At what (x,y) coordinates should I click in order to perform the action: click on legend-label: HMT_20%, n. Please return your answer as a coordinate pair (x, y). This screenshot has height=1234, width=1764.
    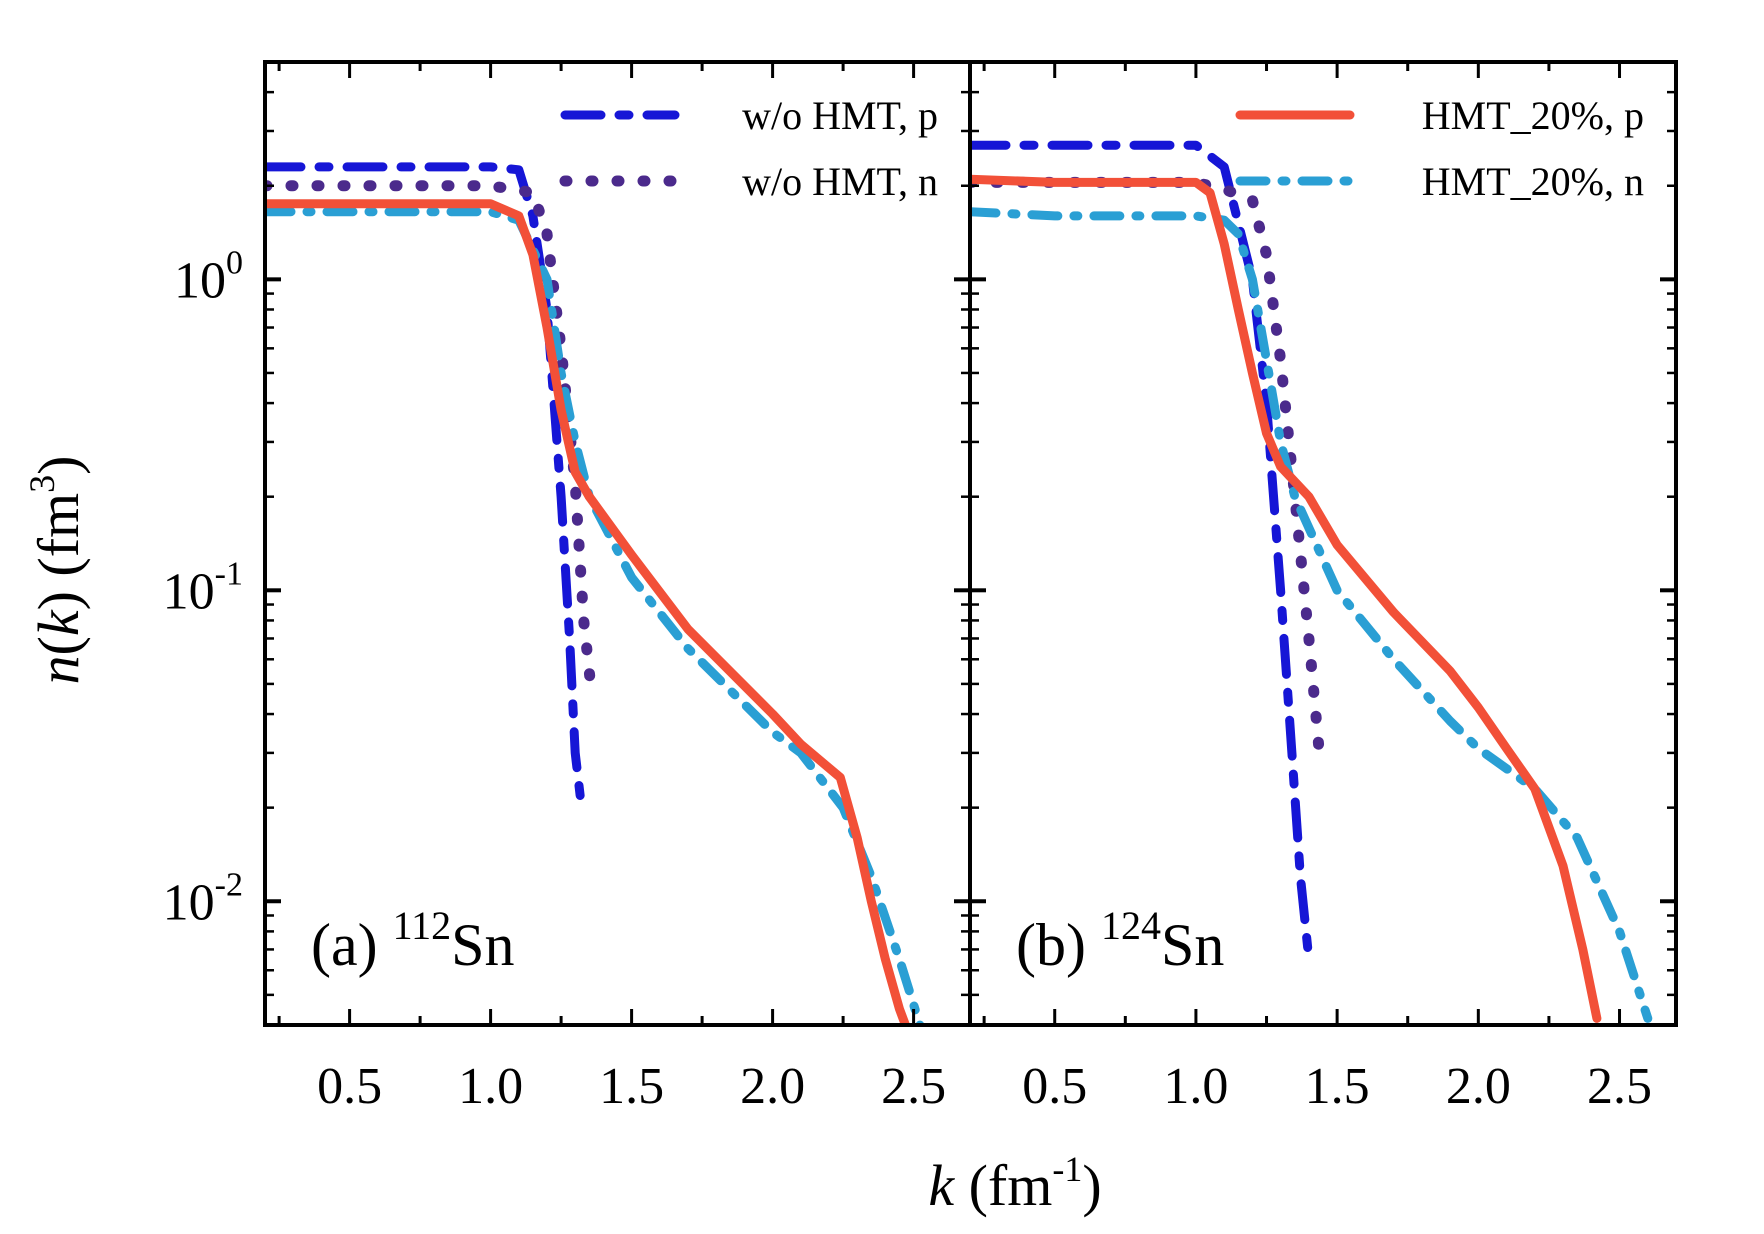
    Looking at the image, I should click on (1533, 181).